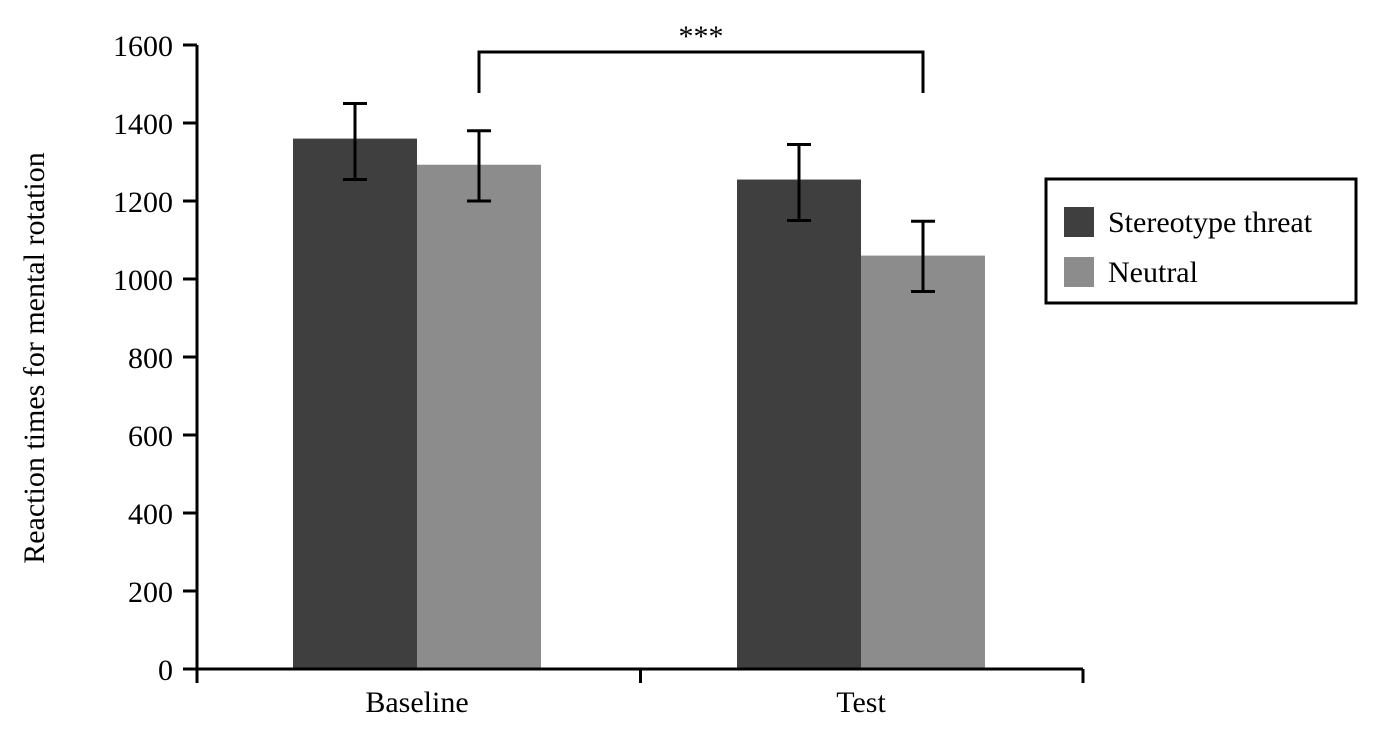 This screenshot has height=737, width=1380. I want to click on y-tick-label: 600, so click(150, 436).